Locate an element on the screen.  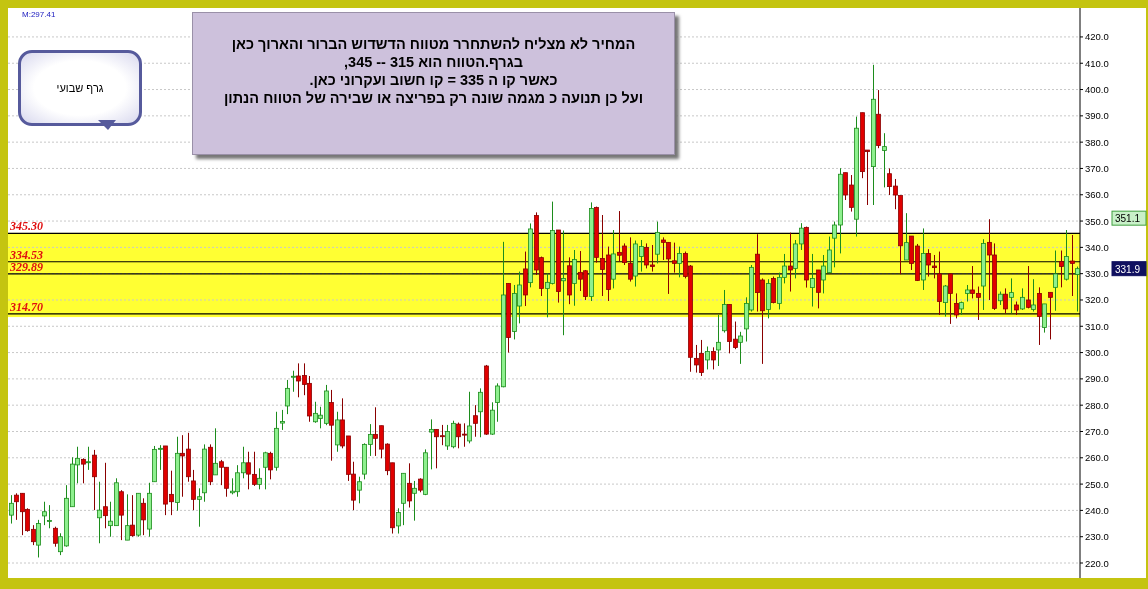
y-tick-label: 230.0 is located at coordinates (1097, 537).